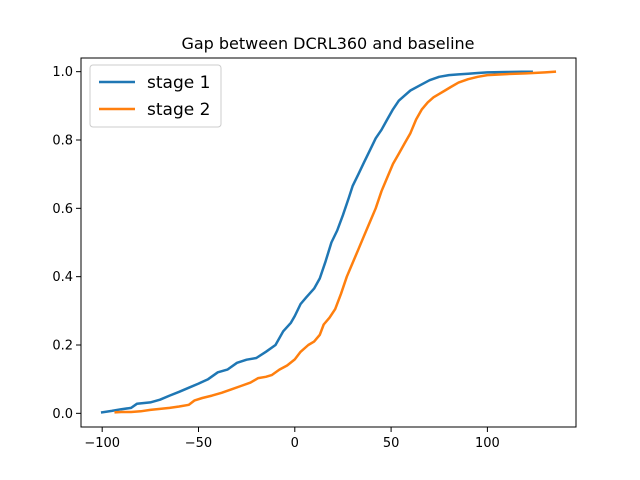 Image resolution: width=640 pixels, height=480 pixels. Describe the element at coordinates (62, 141) in the screenshot. I see `y-tick-label: 0.8` at that location.